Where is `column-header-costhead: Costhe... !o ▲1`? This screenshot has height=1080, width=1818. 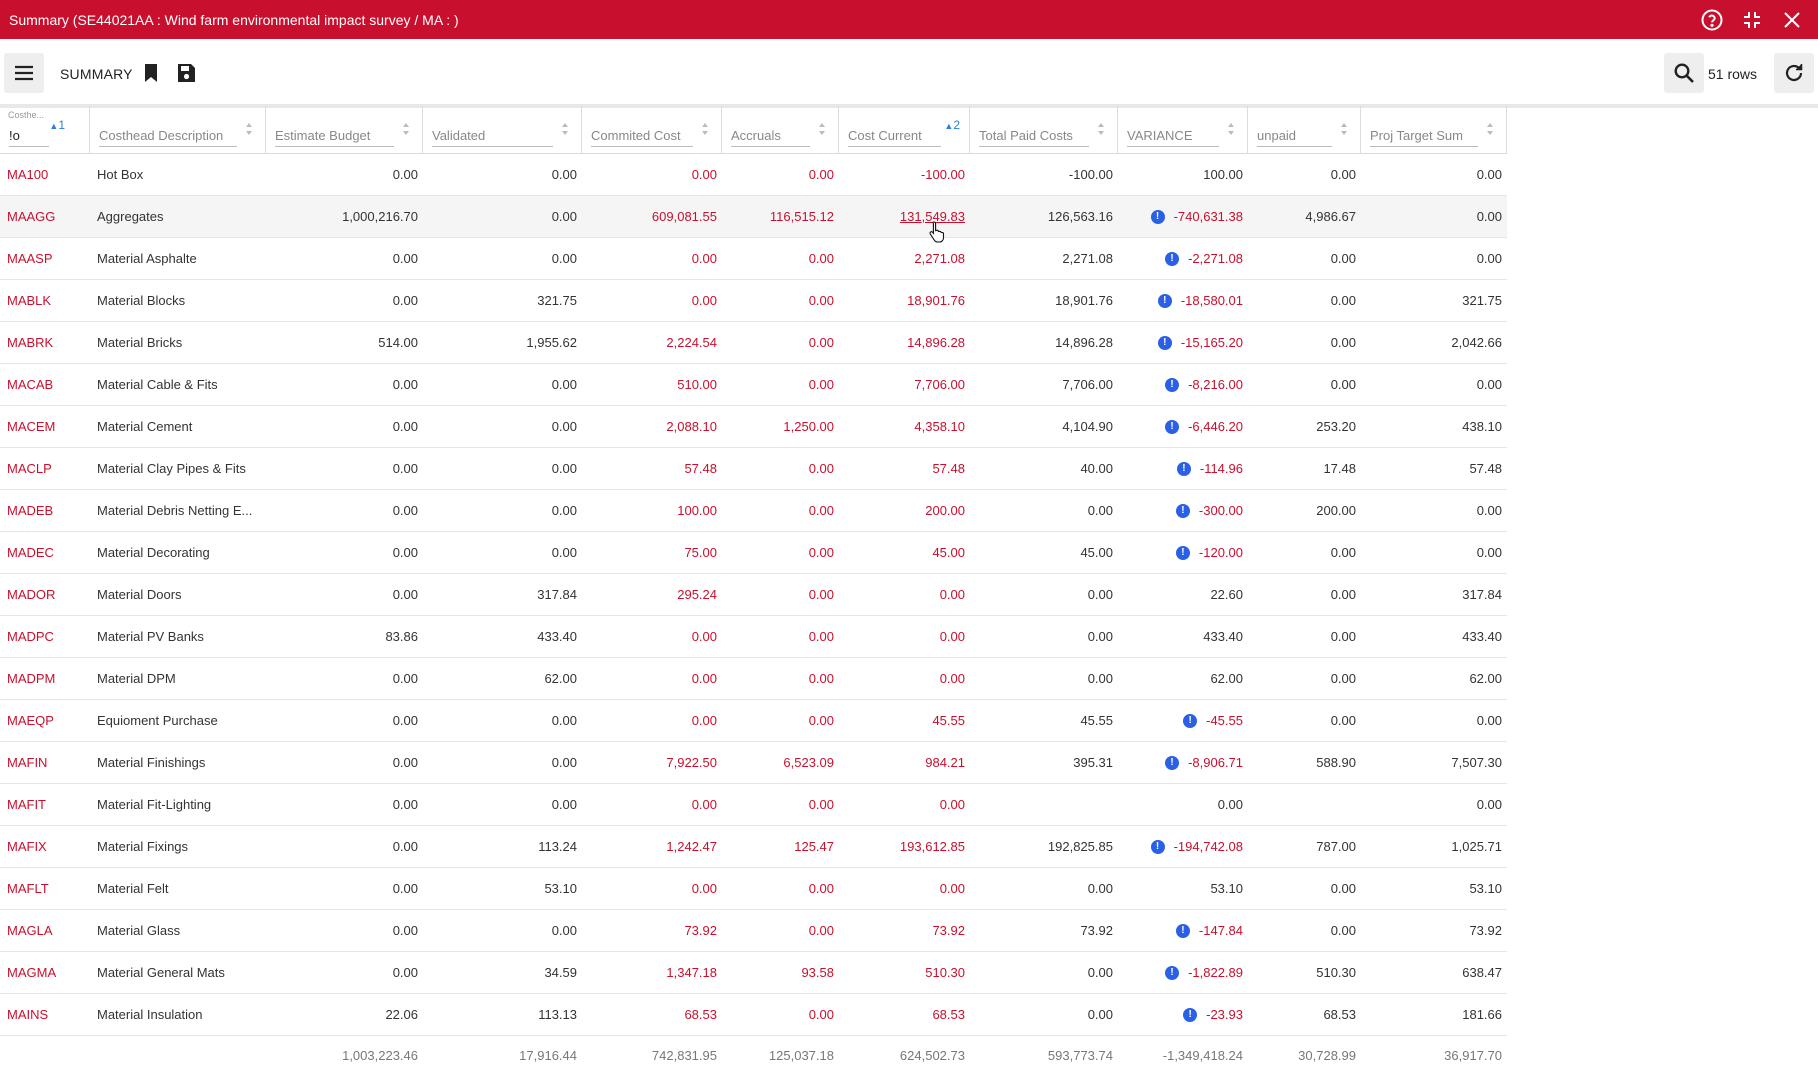 column-header-costhead: Costhe... !o ▲1 is located at coordinates (45, 129).